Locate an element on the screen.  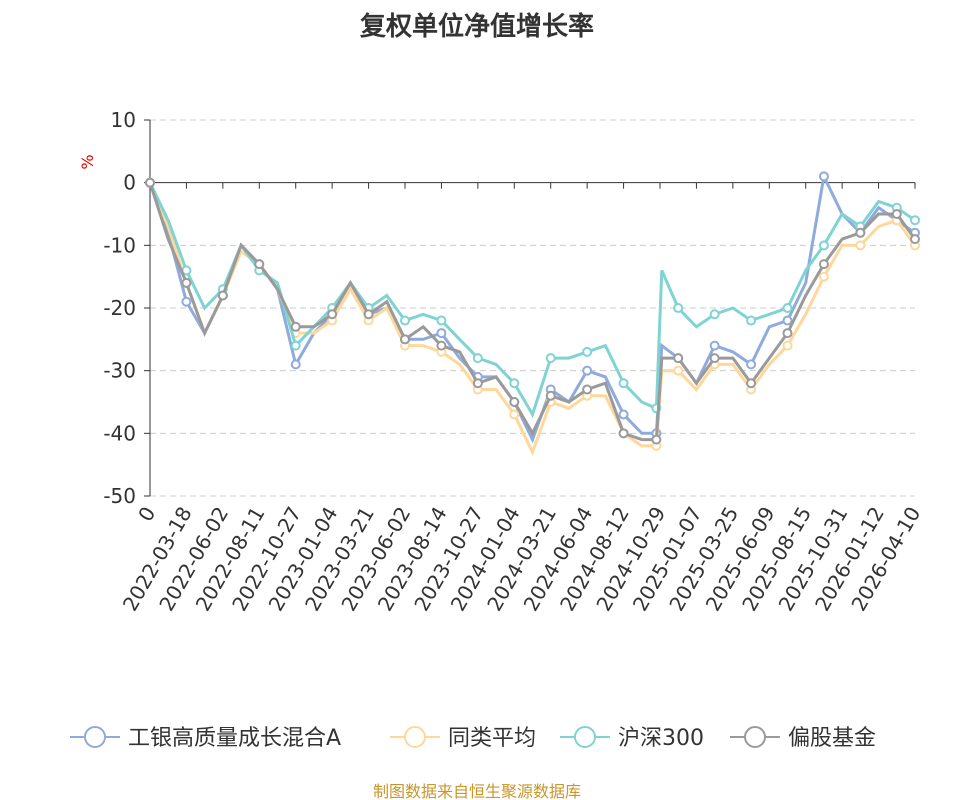
source-note: 制图数据来自恒生聚源数据库 is located at coordinates (476, 791).